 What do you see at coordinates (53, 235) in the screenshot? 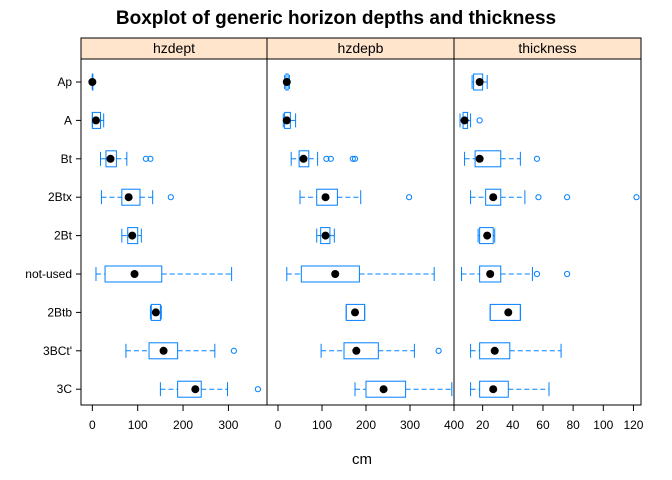
I see `category-labels: Ap A Bt 2Btx 2Bt not-used 2Btb 3BCt' 3C` at bounding box center [53, 235].